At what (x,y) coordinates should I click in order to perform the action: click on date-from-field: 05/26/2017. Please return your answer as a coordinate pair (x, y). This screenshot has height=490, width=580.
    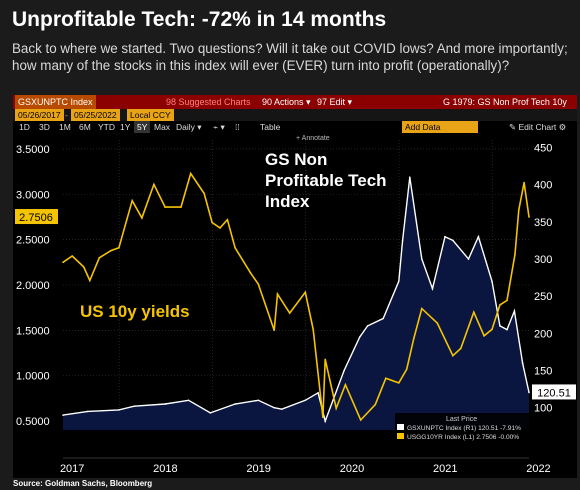
    Looking at the image, I should click on (39, 115).